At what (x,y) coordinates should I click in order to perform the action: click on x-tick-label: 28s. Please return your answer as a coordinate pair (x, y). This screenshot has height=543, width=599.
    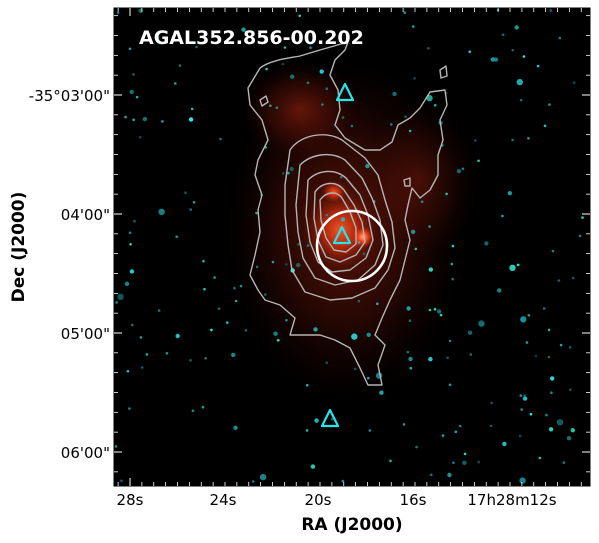
    Looking at the image, I should click on (130, 500).